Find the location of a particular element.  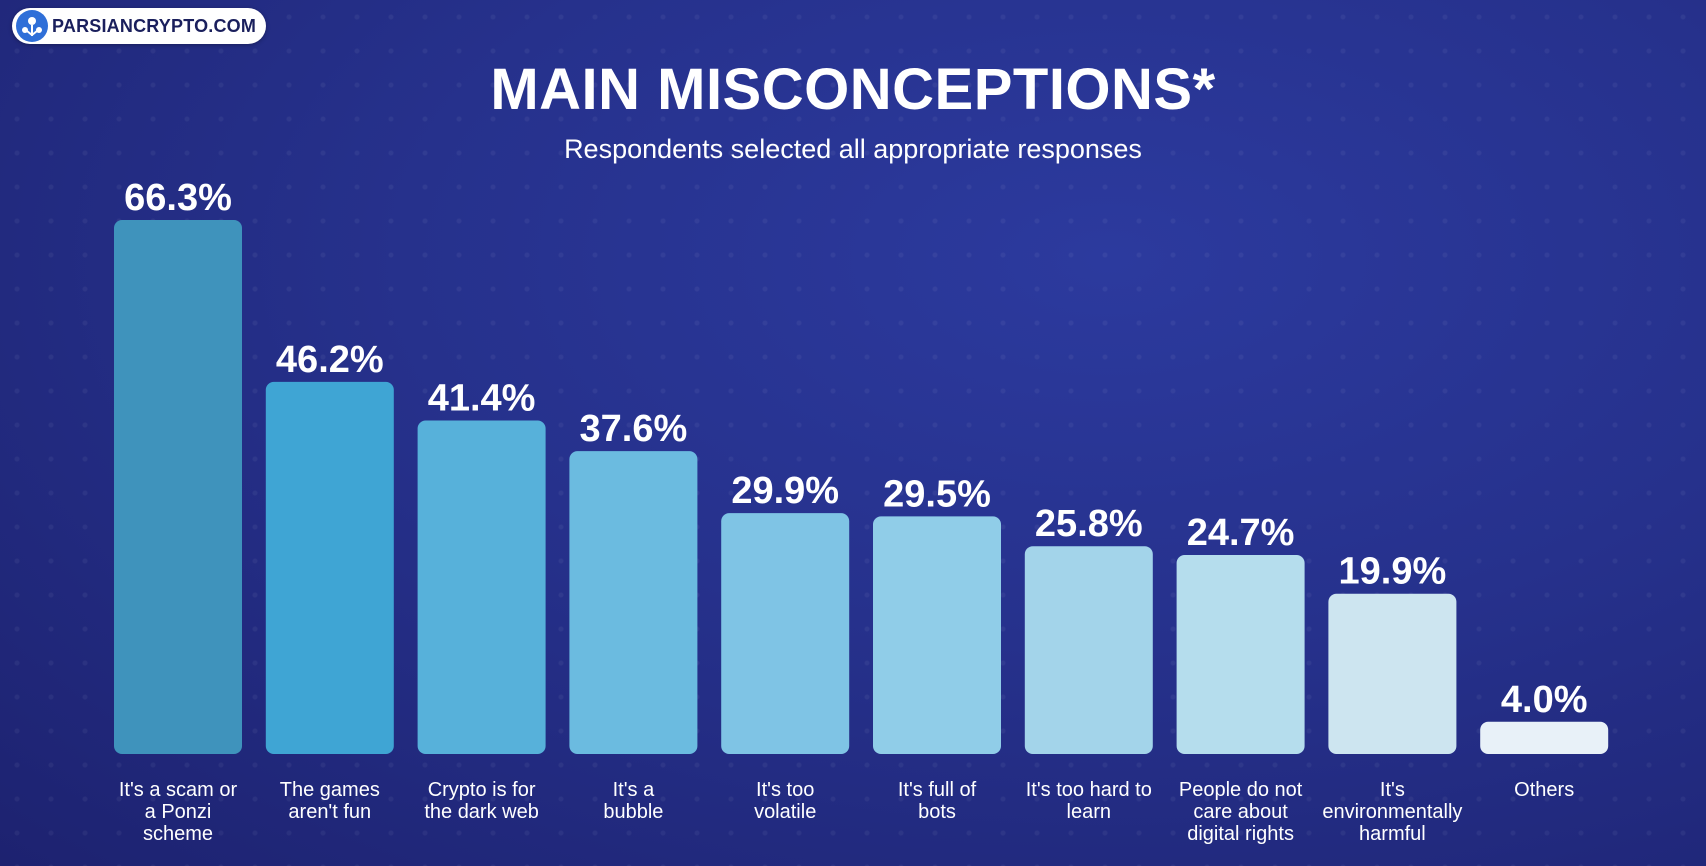

value-label-4: 37.6% is located at coordinates (634, 429).